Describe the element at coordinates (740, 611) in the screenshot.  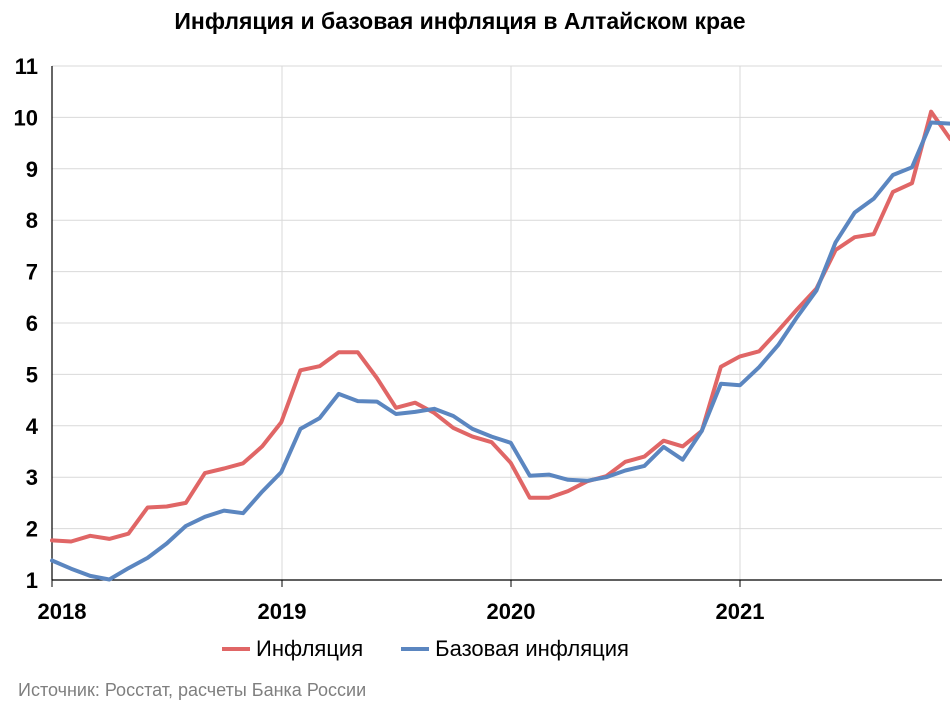
I see `x-tick-label: 2021` at that location.